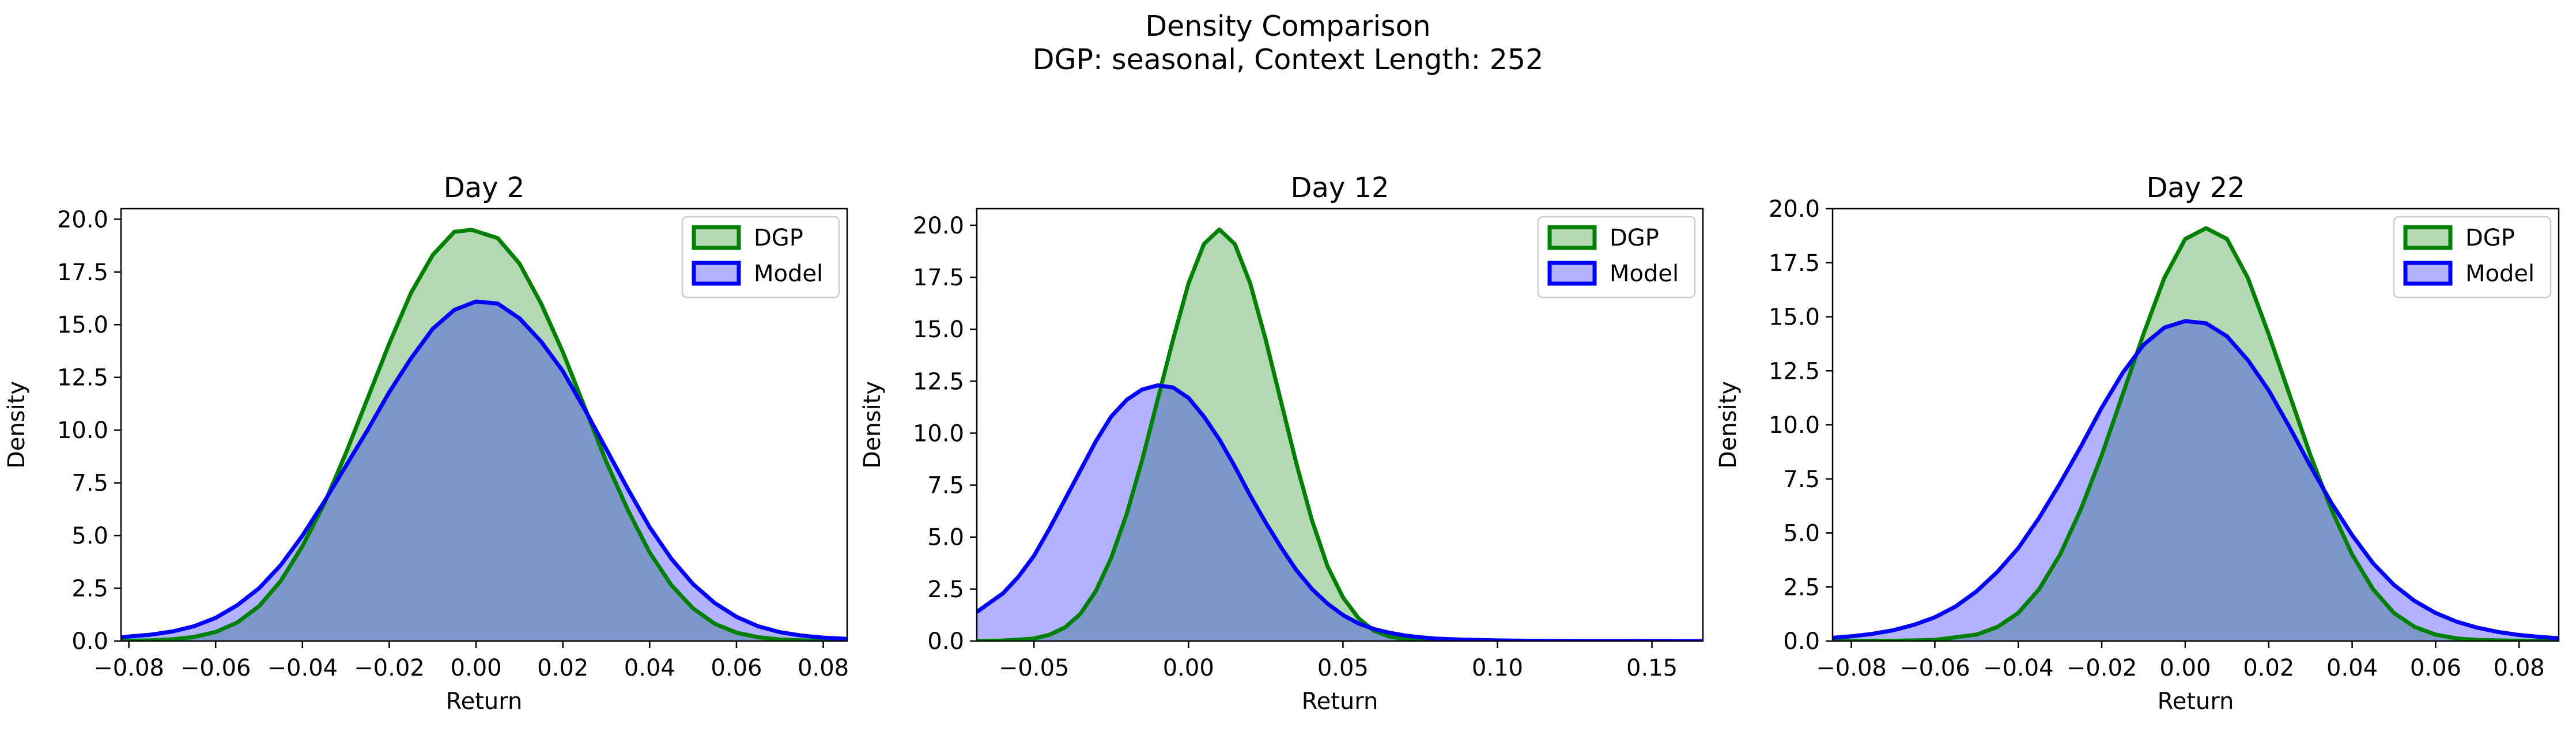 This screenshot has height=735, width=2576. What do you see at coordinates (2018, 668) in the screenshot?
I see `x-tick-label: −0.04` at bounding box center [2018, 668].